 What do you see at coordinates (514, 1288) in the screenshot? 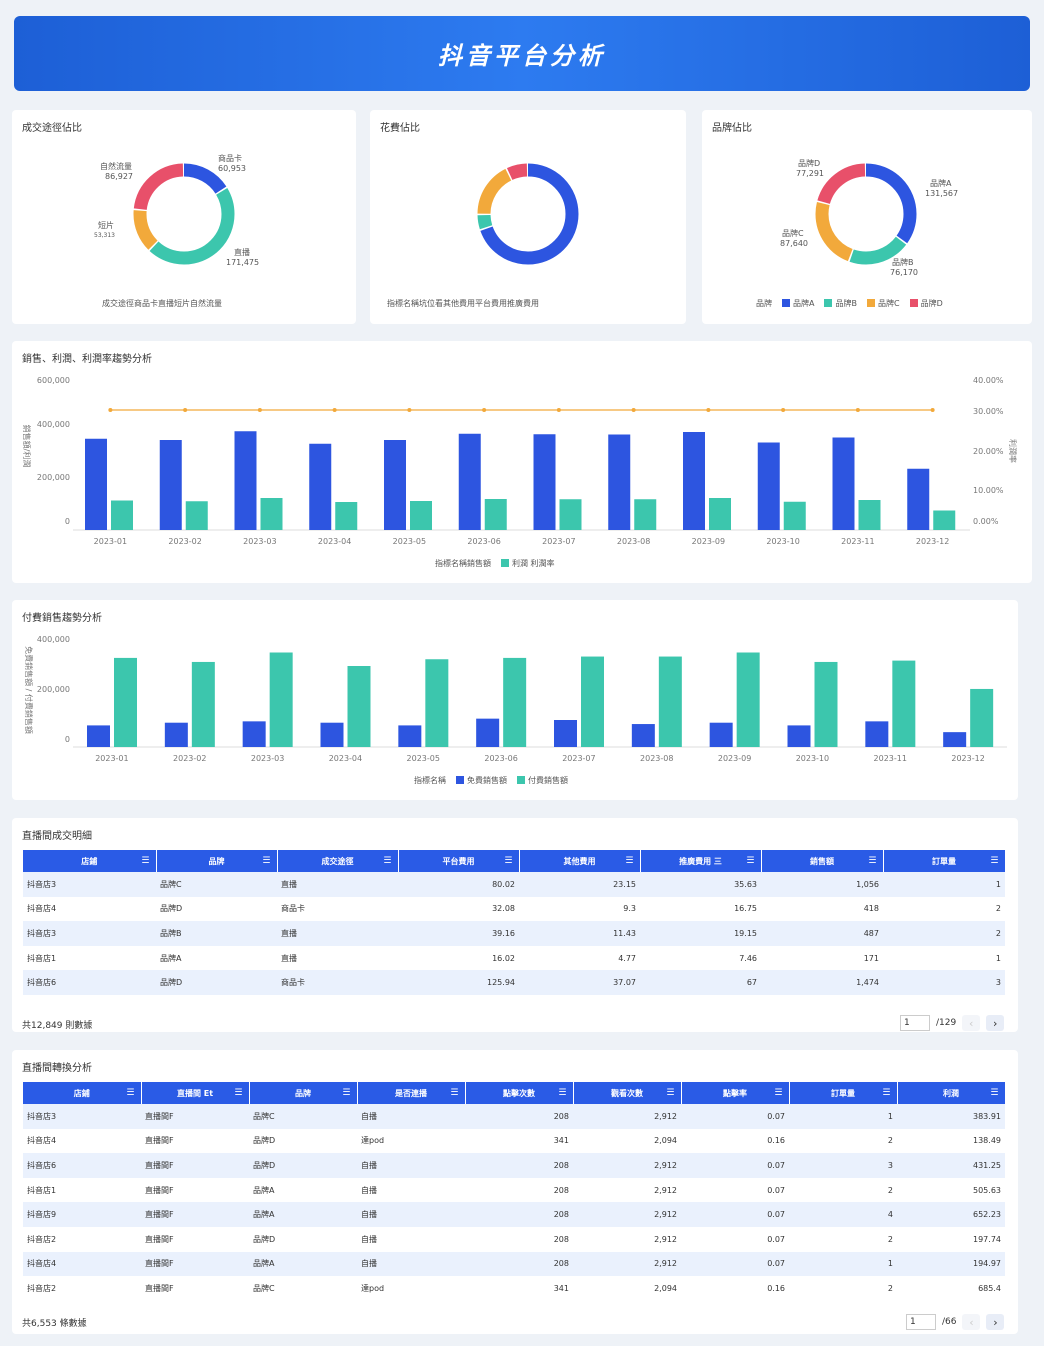
I see `table-row: 抖音店2 直播間F 品牌C 達pod 341 2,094 0.16 2 685.4` at bounding box center [514, 1288].